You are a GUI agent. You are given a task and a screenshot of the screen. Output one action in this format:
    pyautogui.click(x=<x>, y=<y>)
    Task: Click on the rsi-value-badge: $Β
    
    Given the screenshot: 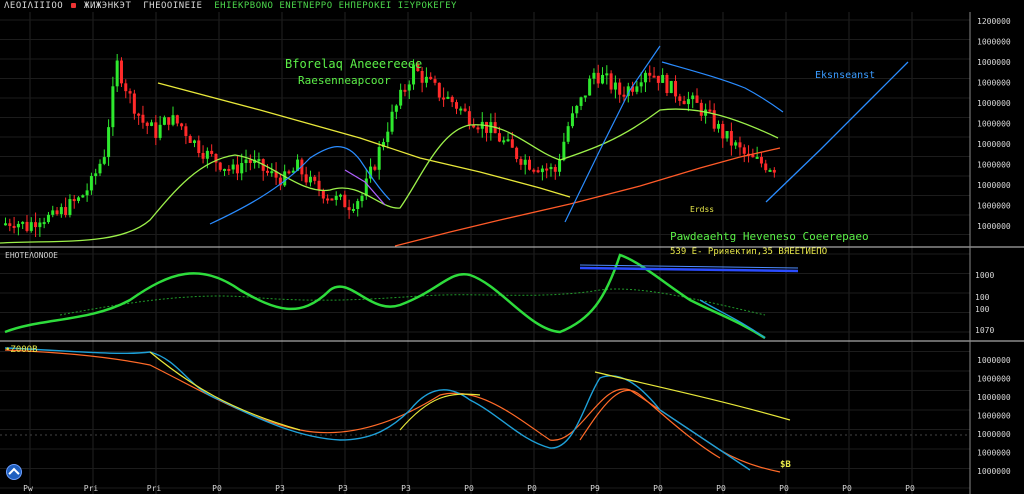 What is the action you would take?
    pyautogui.click(x=785, y=465)
    